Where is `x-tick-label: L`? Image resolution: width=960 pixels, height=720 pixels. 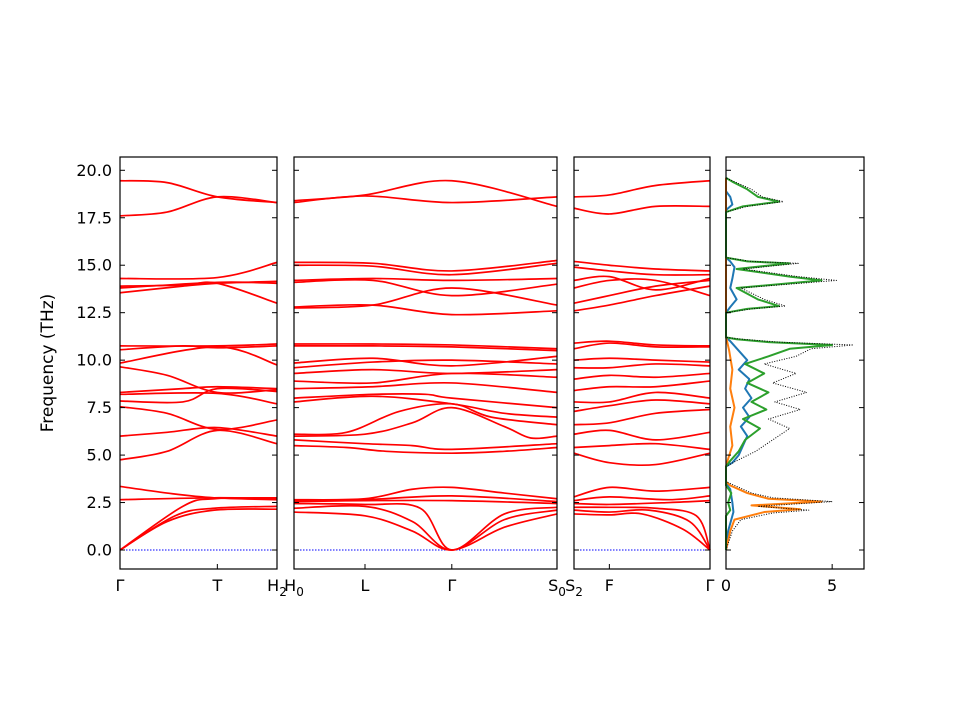 x-tick-label: L is located at coordinates (365, 585).